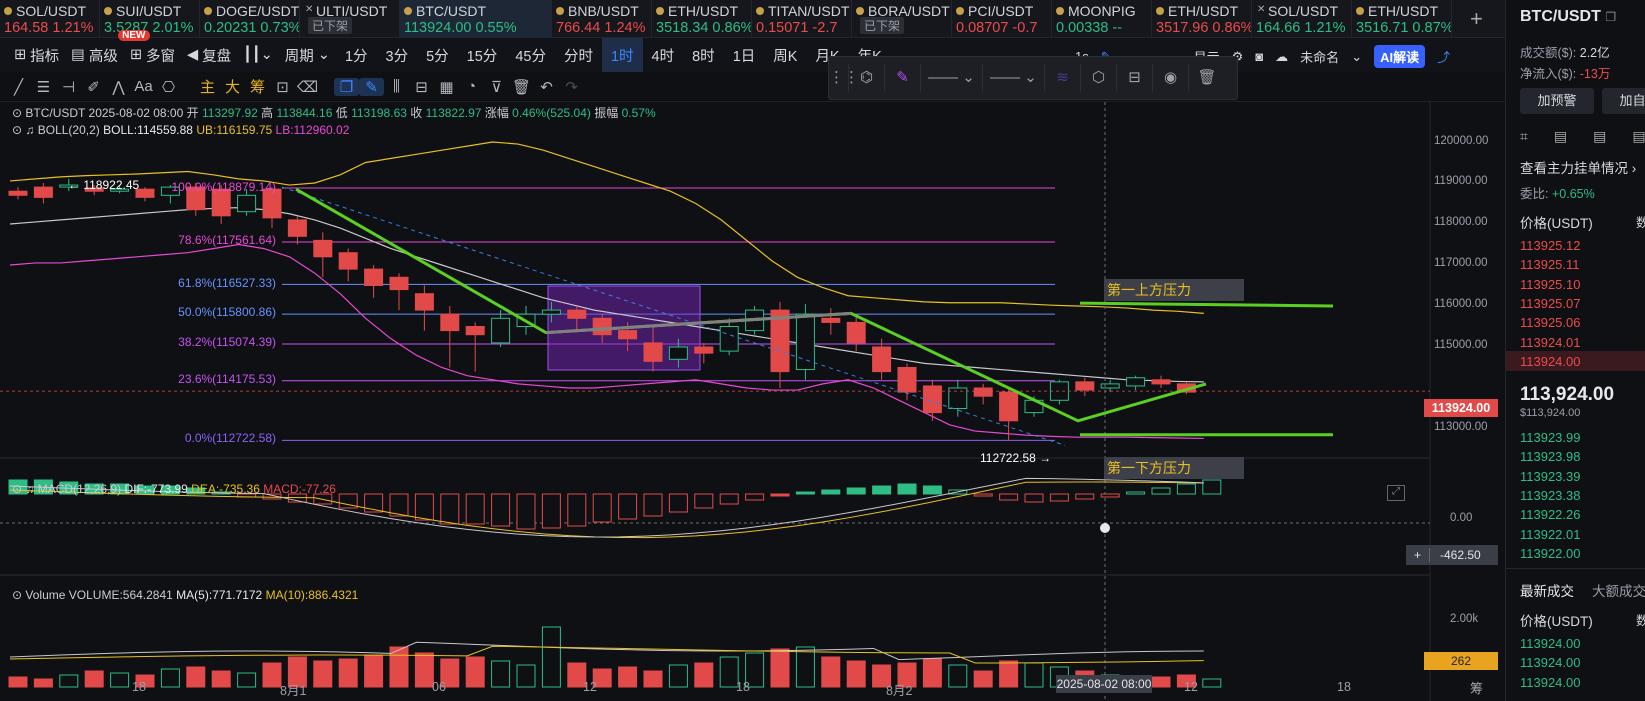 The image size is (1645, 701). What do you see at coordinates (546, 87) in the screenshot?
I see `undo-icon: ↶` at bounding box center [546, 87].